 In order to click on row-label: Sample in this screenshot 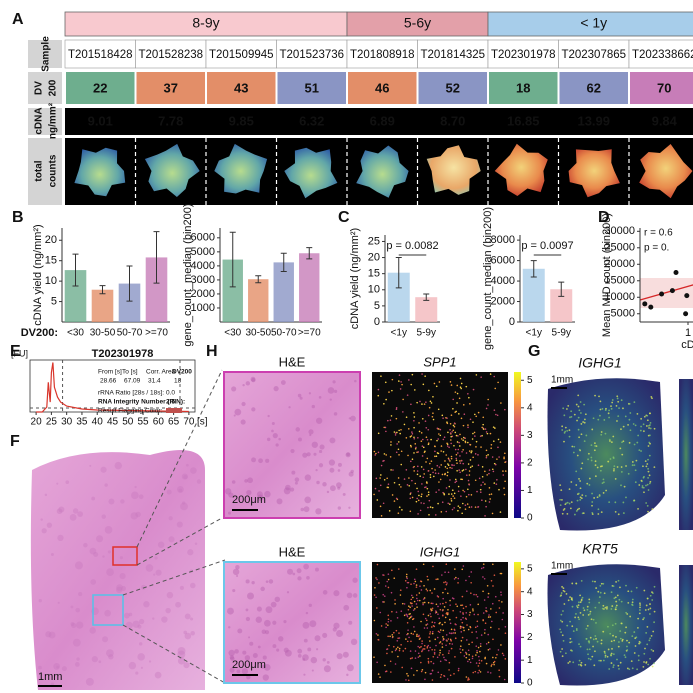, I will do `click(46, 54)`.